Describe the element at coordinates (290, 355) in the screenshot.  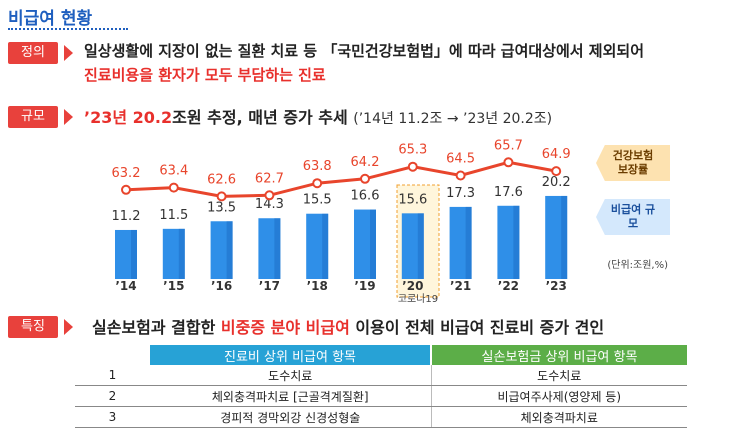
I see `header-cell: 진료비 상위 비급여 항목` at that location.